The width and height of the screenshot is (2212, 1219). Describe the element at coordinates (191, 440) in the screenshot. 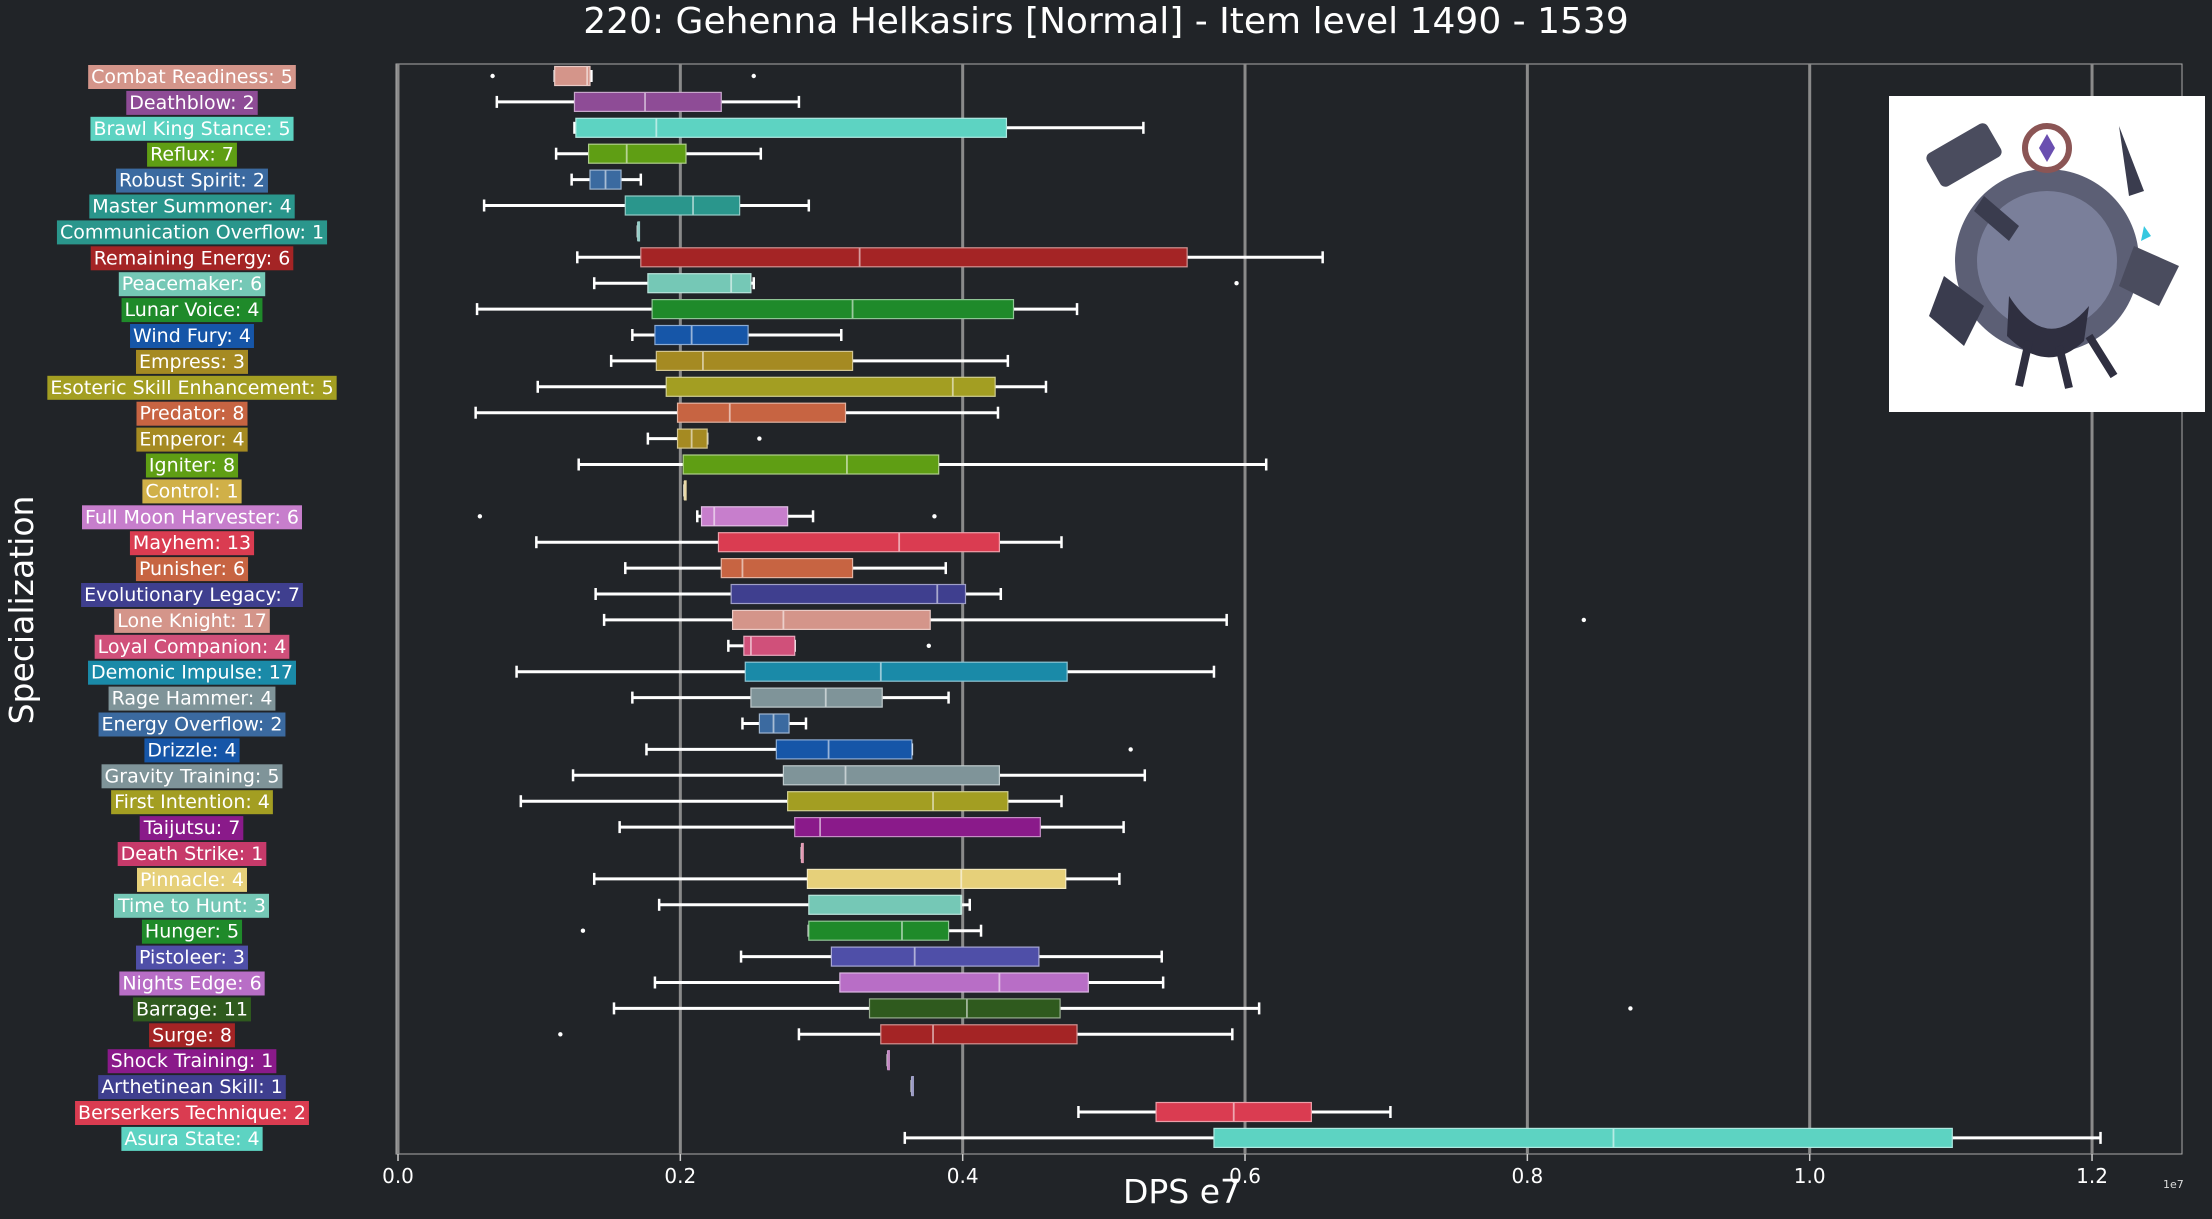

I see `y-tick-label: Emperor: 4` at that location.